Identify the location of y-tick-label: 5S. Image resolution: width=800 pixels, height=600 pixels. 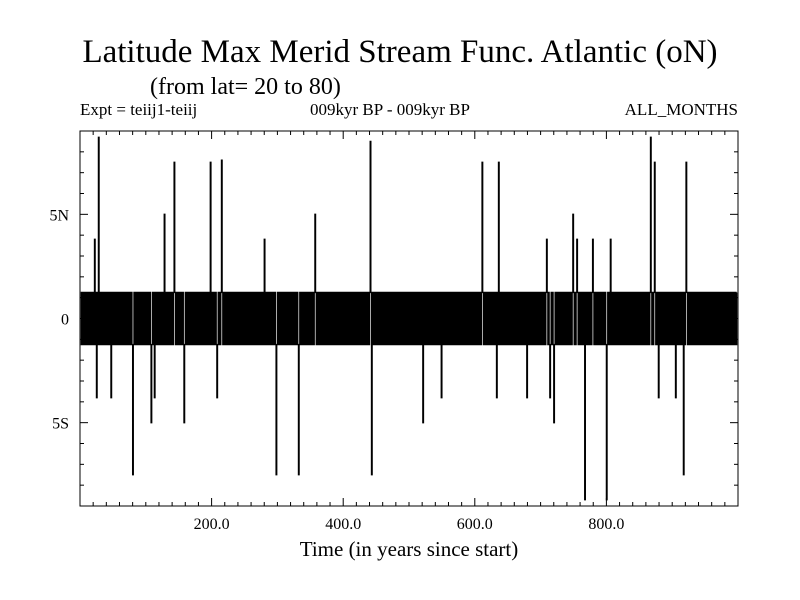
(60, 424).